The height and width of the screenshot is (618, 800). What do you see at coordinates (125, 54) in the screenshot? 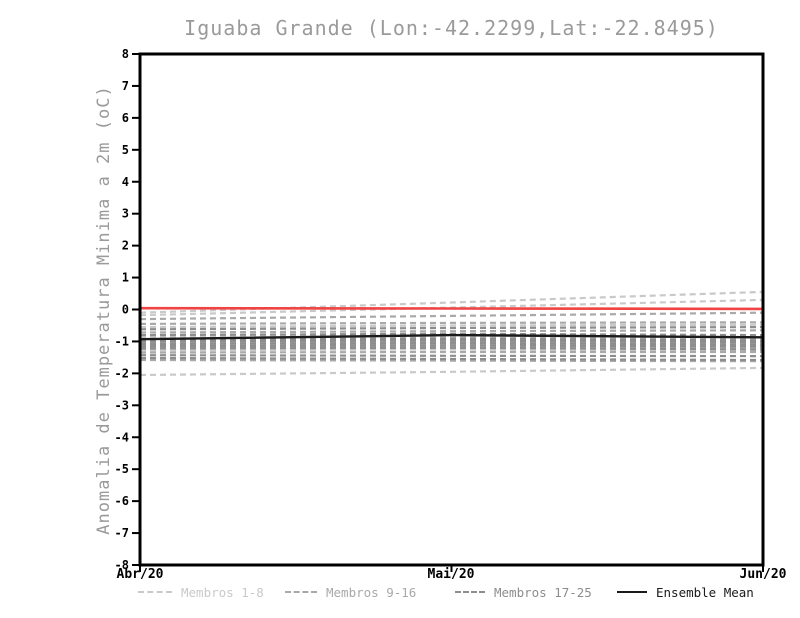
I see `y-tick-label: 8` at bounding box center [125, 54].